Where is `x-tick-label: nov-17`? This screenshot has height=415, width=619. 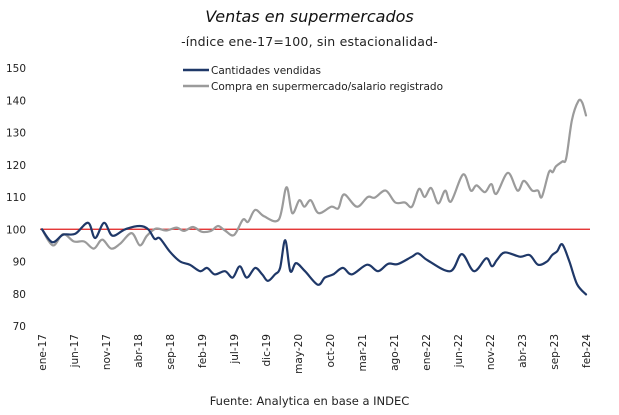 x-tick-label: nov-17 is located at coordinates (107, 352).